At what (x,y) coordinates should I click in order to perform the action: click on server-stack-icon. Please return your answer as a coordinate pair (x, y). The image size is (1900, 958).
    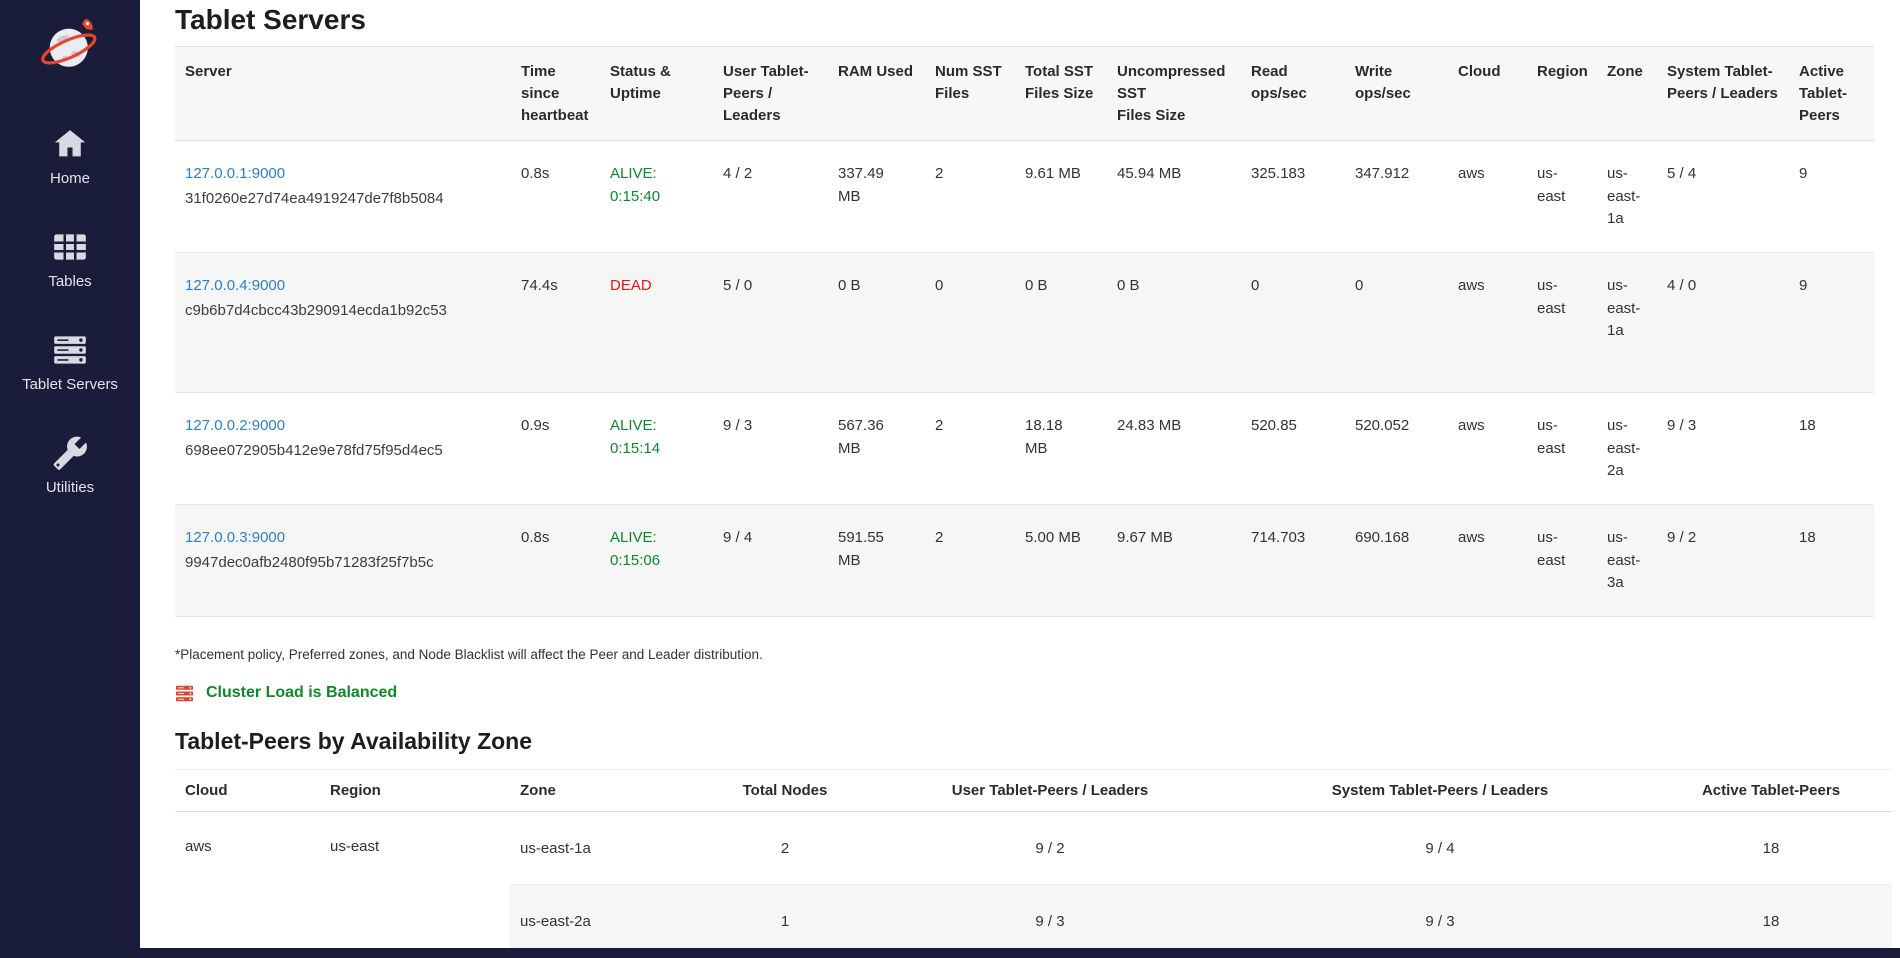
    Looking at the image, I should click on (70, 350).